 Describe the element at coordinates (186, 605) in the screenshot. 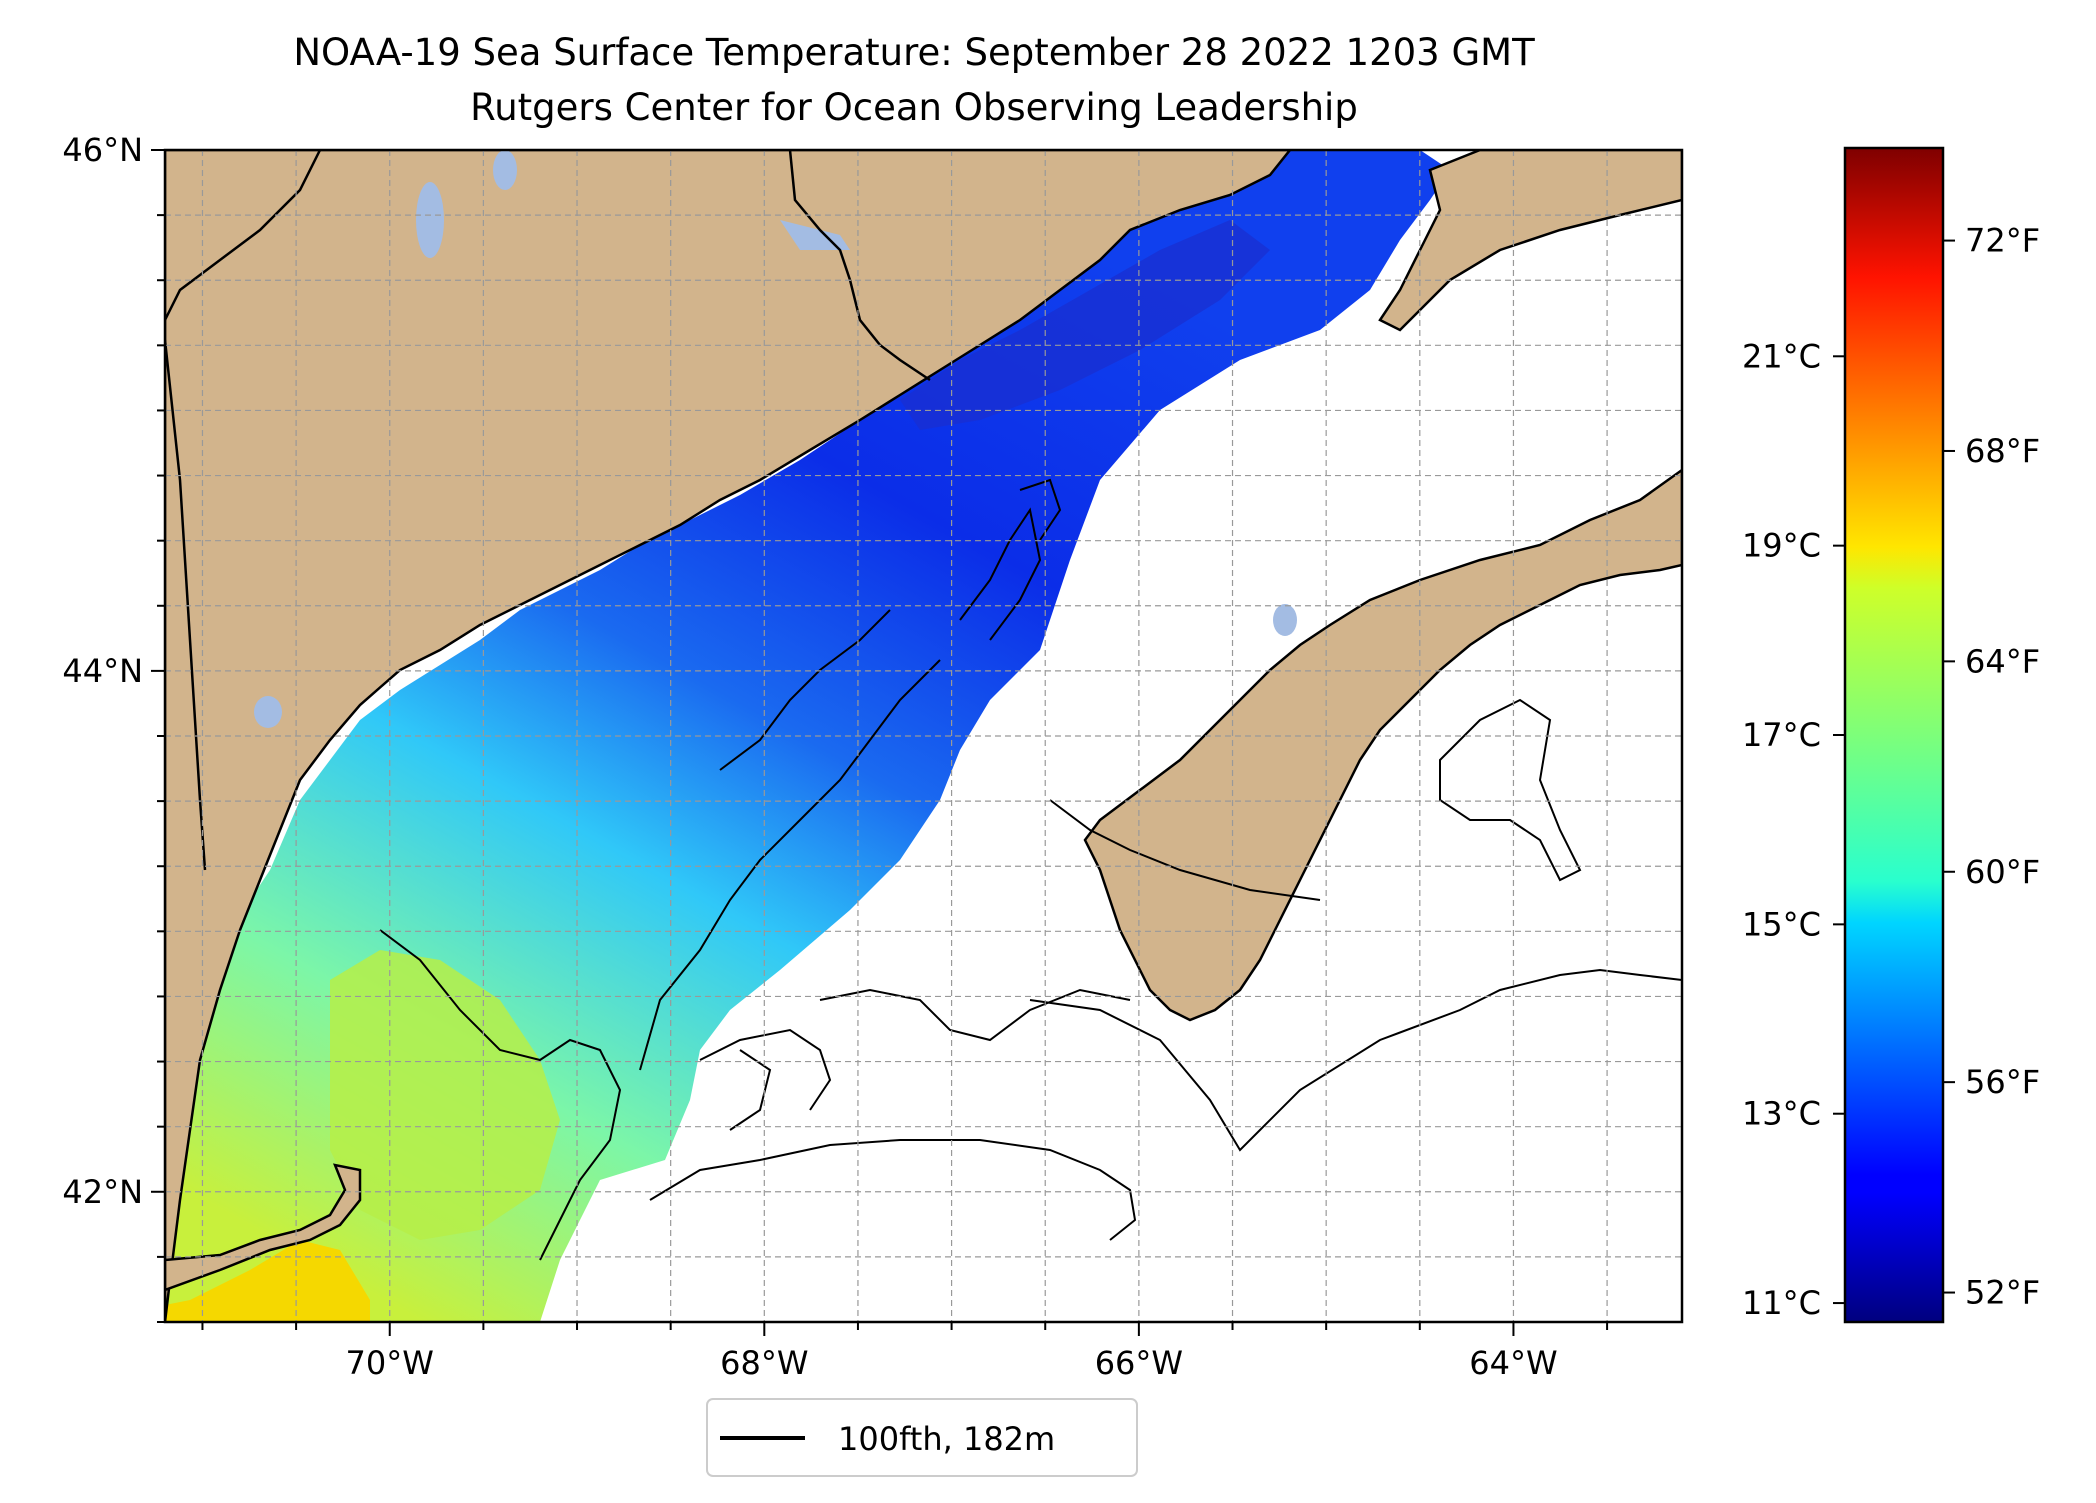

I see `border-new-hampshire` at that location.